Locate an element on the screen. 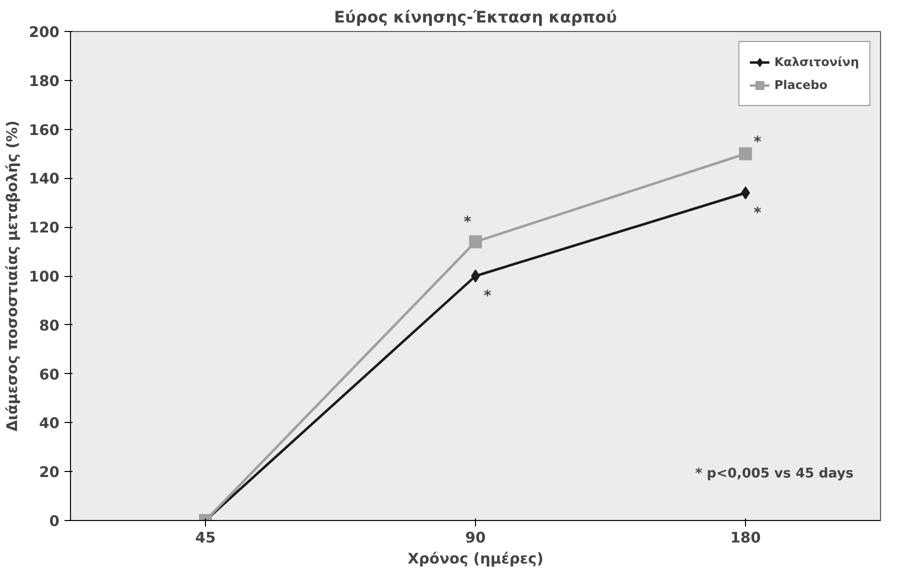 The height and width of the screenshot is (578, 918). legend-label: Καλσιτονίνη is located at coordinates (816, 62).